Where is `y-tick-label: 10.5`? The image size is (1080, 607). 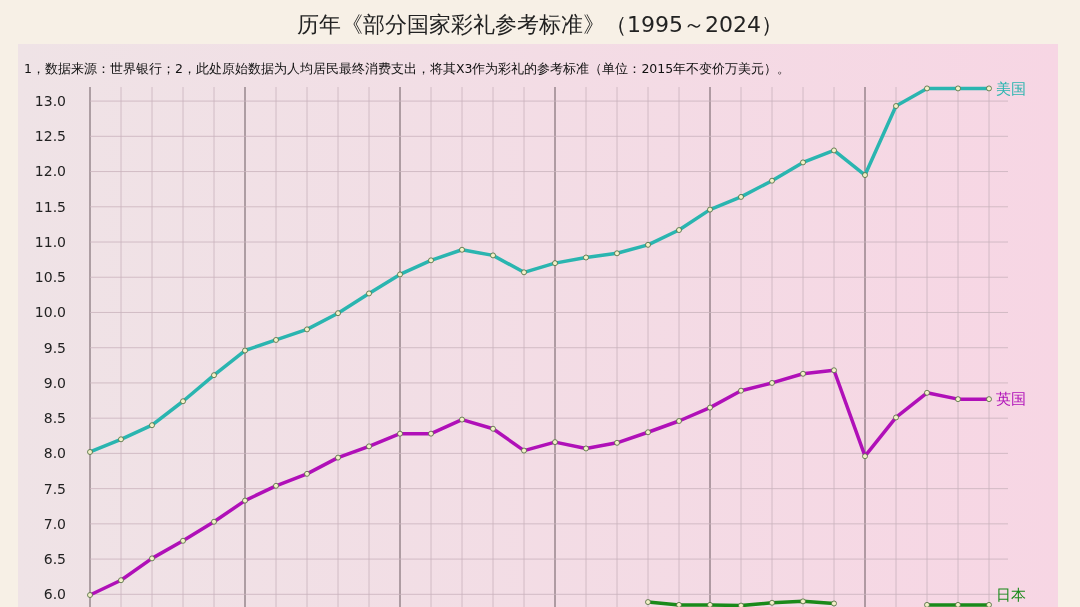 y-tick-label: 10.5 is located at coordinates (50, 277).